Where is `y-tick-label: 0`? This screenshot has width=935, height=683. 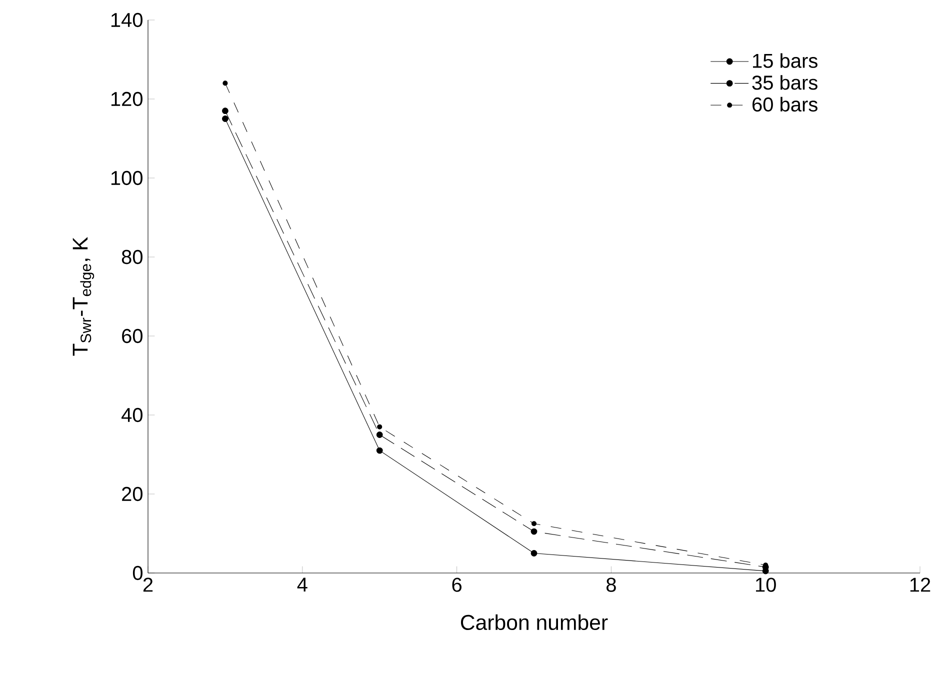
y-tick-label: 0 is located at coordinates (137, 573).